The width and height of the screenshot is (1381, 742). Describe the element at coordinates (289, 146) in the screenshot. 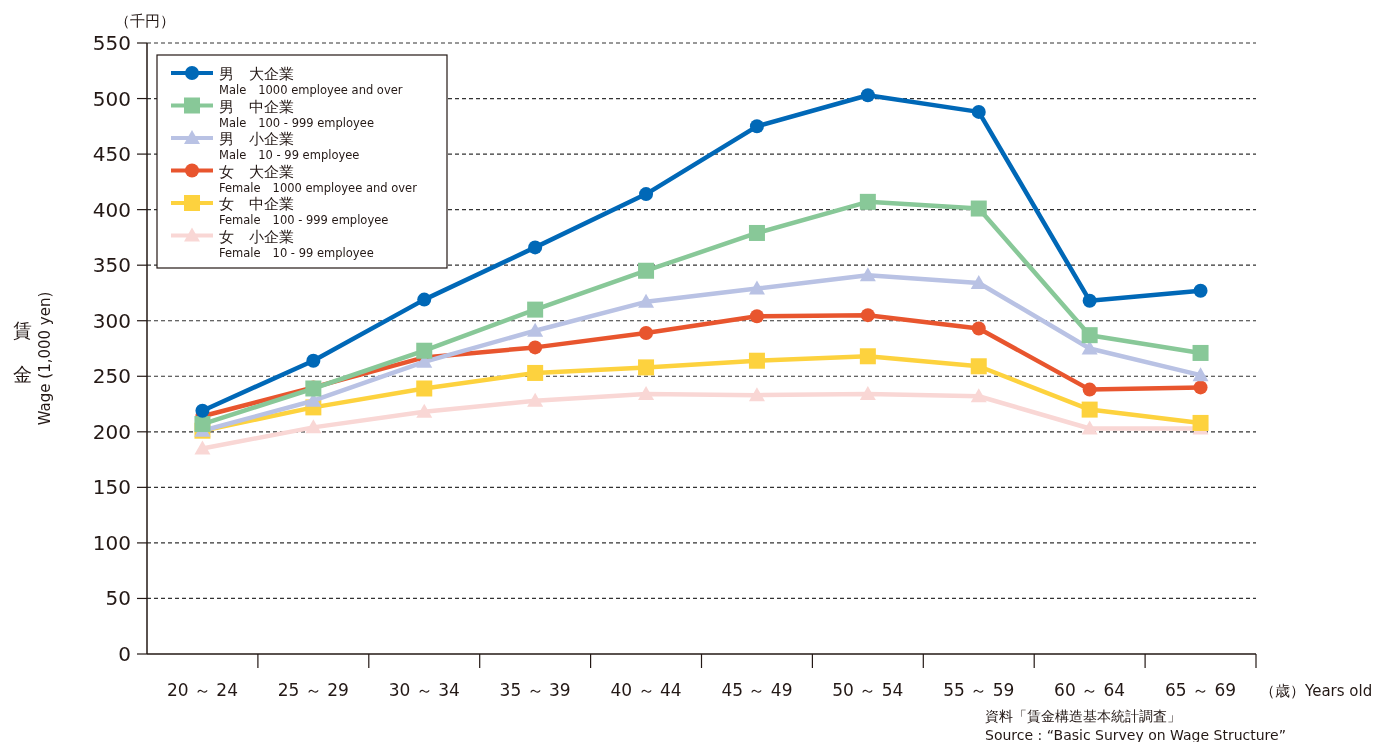

I see `legend-label: 男 小企業 Male 10 - 99 employee` at that location.